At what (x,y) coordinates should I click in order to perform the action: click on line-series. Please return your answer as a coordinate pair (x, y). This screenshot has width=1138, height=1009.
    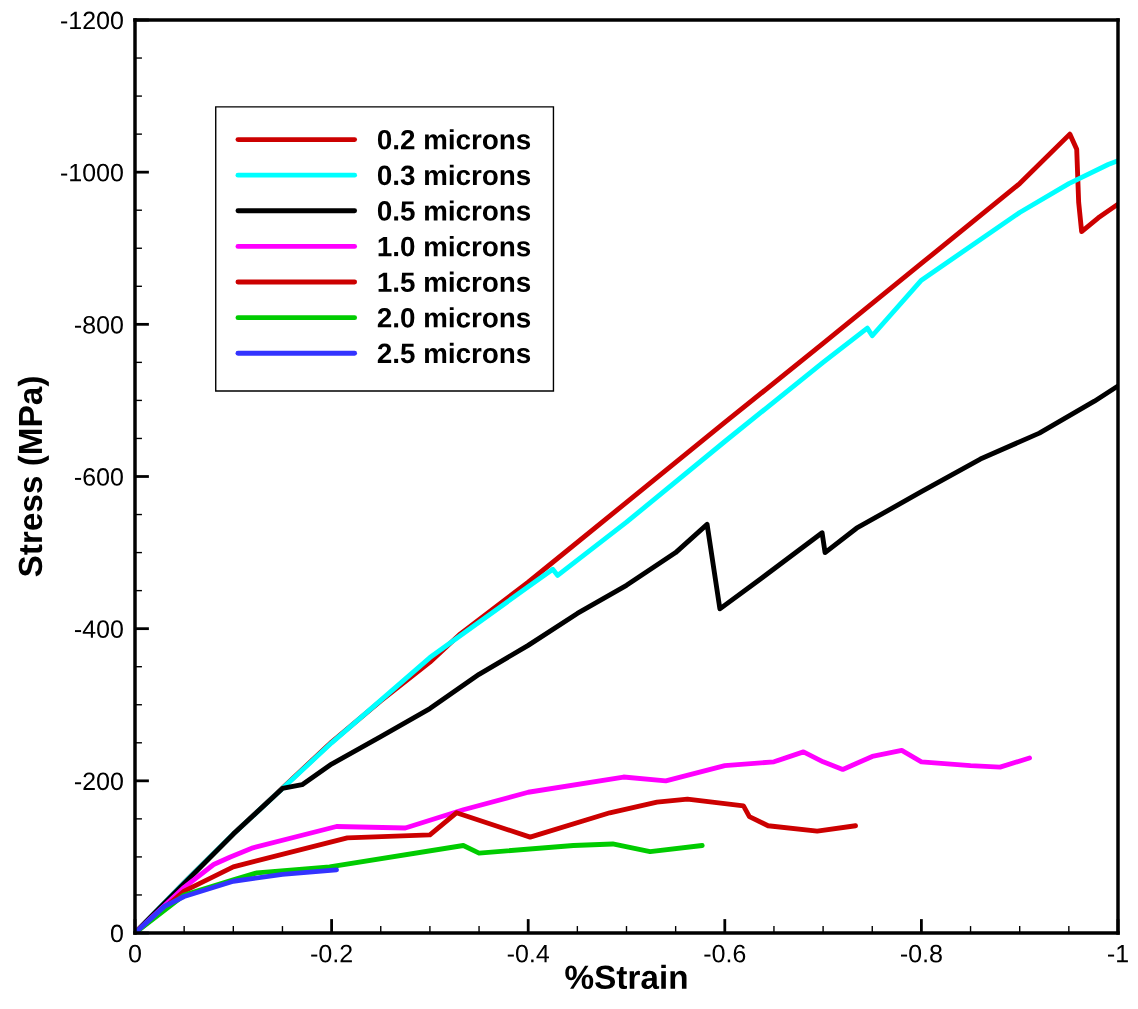
    Looking at the image, I should click on (237, 900).